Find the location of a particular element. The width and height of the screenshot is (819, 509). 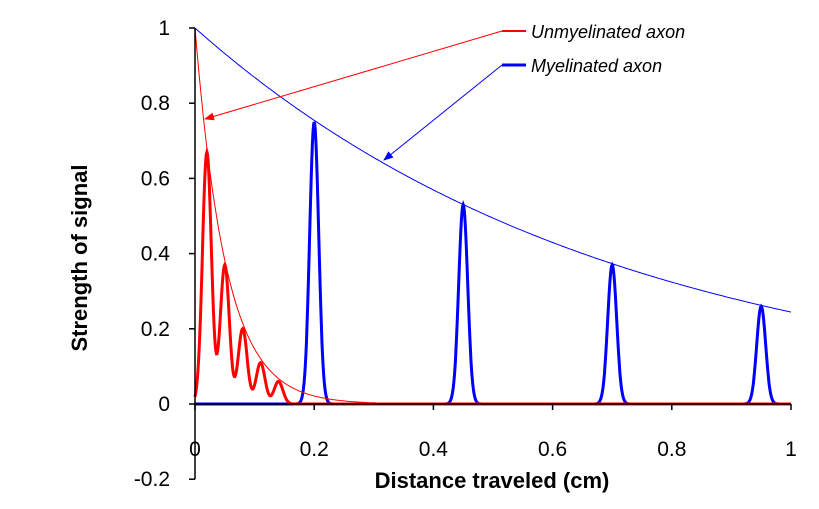

y-tick-label: -0.2 is located at coordinates (152, 479).